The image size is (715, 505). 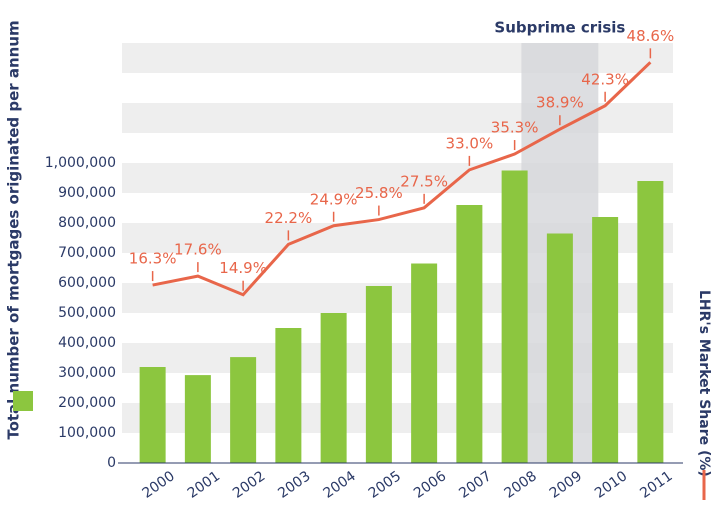 I want to click on x-tick-label: 2002, so click(x=249, y=485).